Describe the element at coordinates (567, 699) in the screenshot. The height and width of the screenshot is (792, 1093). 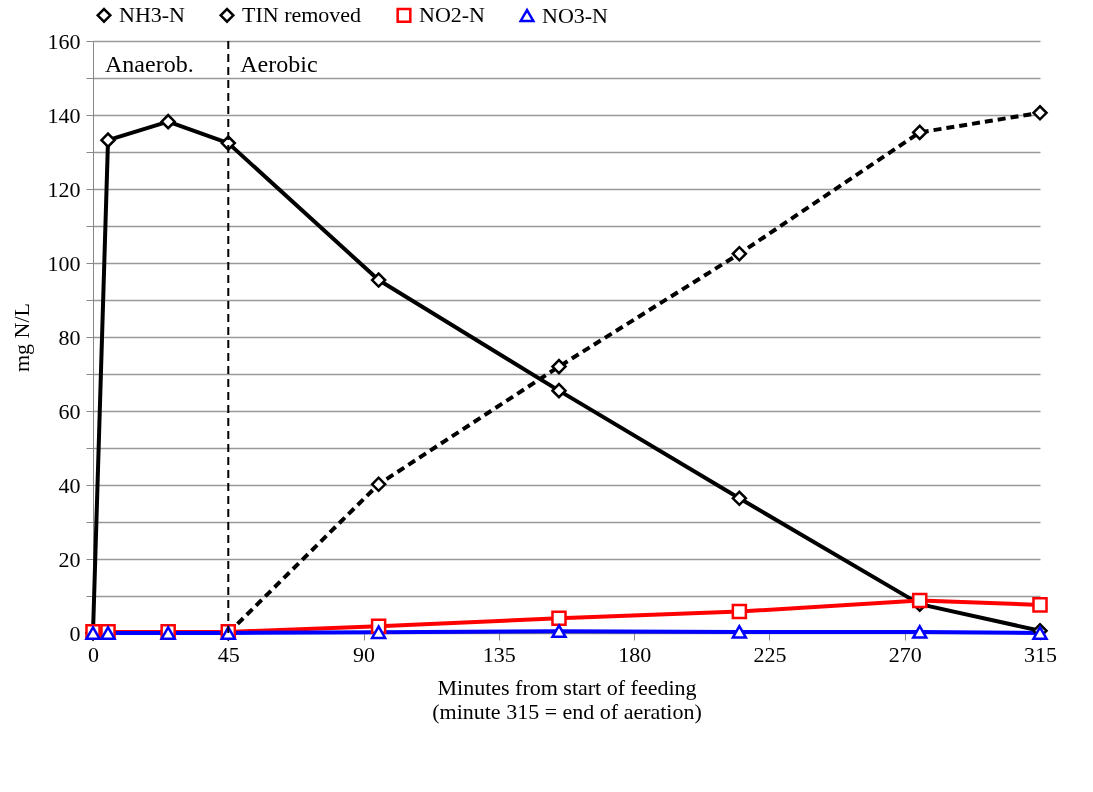
I see `x-axis-title: Minutes from start of feeding (minute 315 = end of aeration)` at that location.